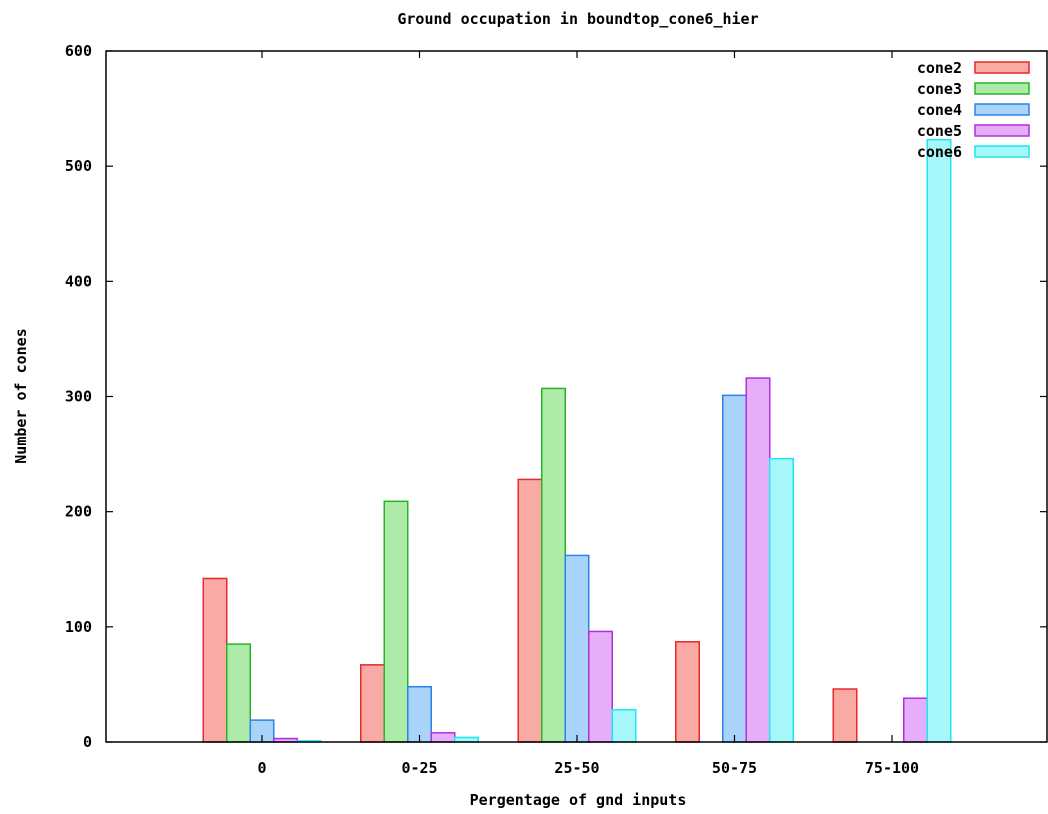  I want to click on y-tick-label: 200, so click(78, 512).